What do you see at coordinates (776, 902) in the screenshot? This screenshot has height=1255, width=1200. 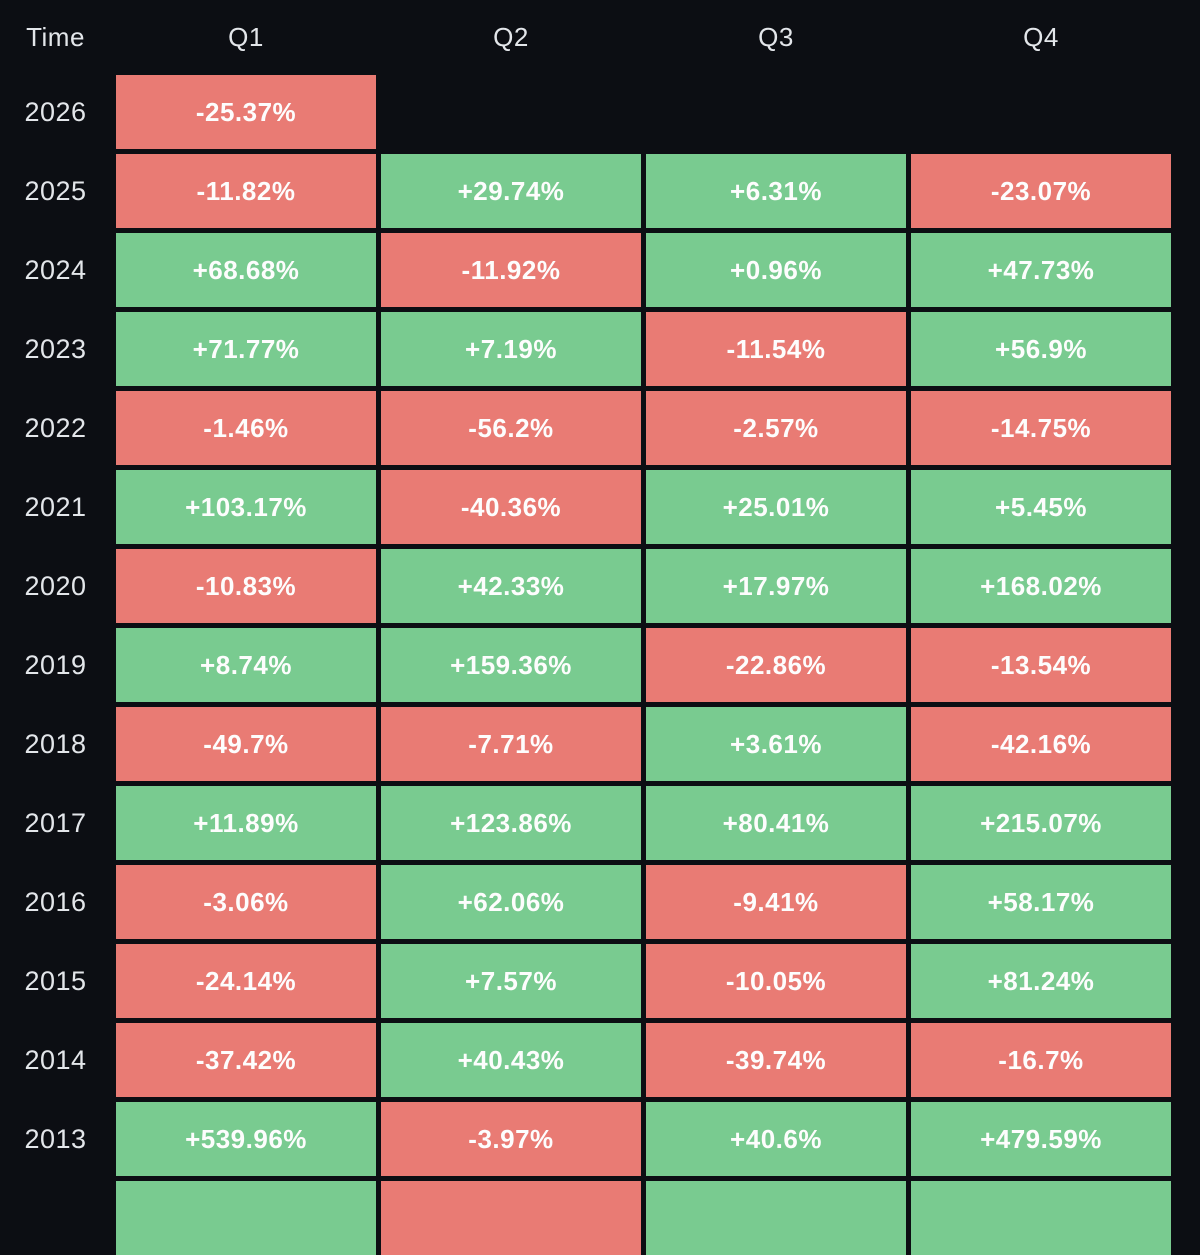 I see `return-cell-2016-q3: -9.41%` at bounding box center [776, 902].